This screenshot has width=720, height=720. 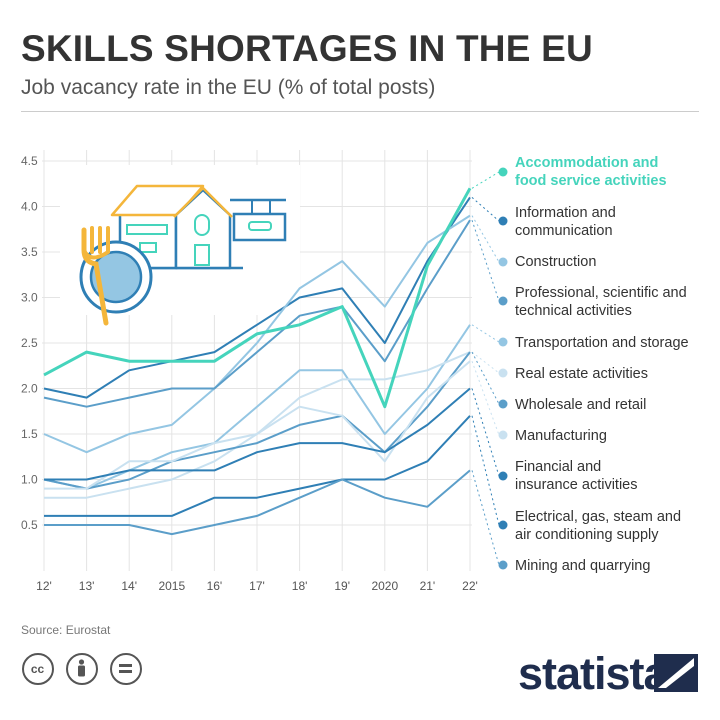 I want to click on statista-logo-mark, so click(x=676, y=673).